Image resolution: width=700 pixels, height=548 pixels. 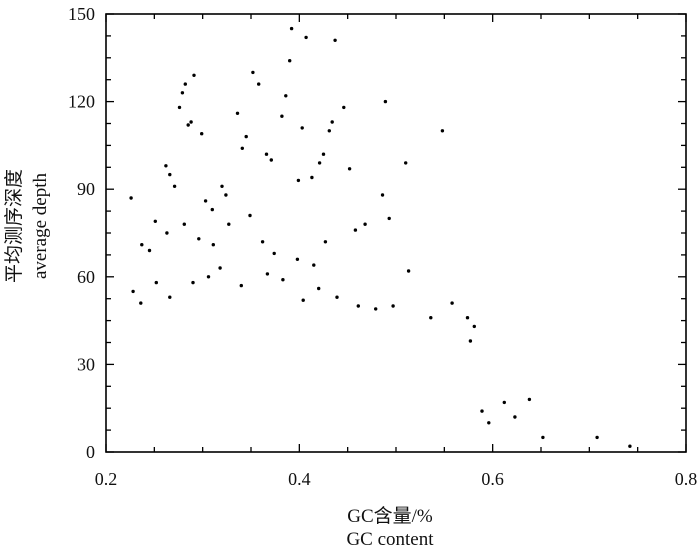 What do you see at coordinates (81, 233) in the screenshot?
I see `y-tick-labels: 0 30 60 90 120 150` at bounding box center [81, 233].